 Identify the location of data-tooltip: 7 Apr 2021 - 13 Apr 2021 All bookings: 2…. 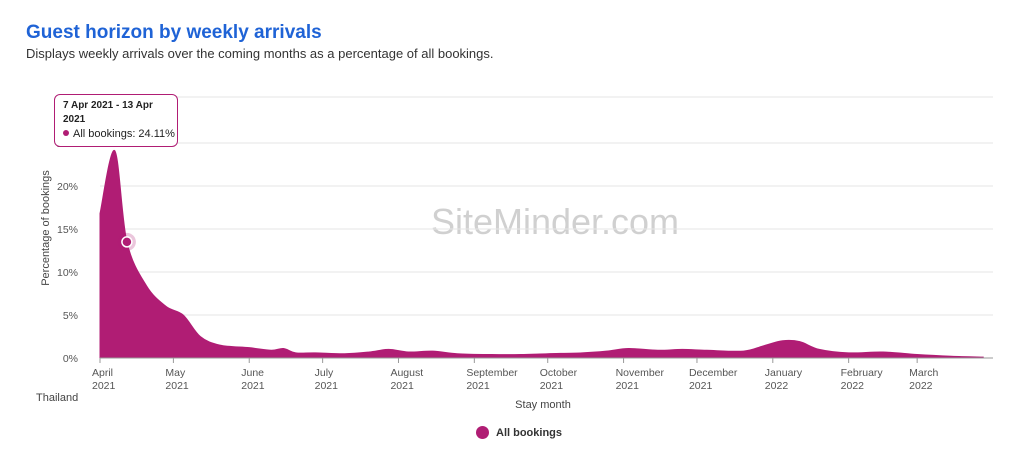
(116, 120).